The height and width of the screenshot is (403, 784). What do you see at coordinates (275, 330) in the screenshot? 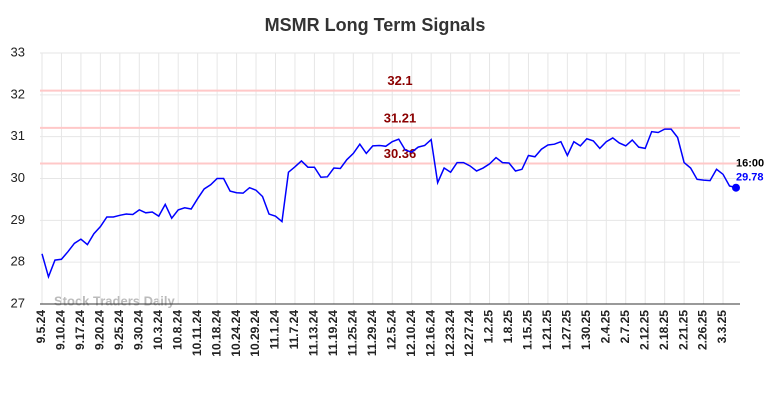
I see `x-tick-label: 11.1.24` at bounding box center [275, 330].